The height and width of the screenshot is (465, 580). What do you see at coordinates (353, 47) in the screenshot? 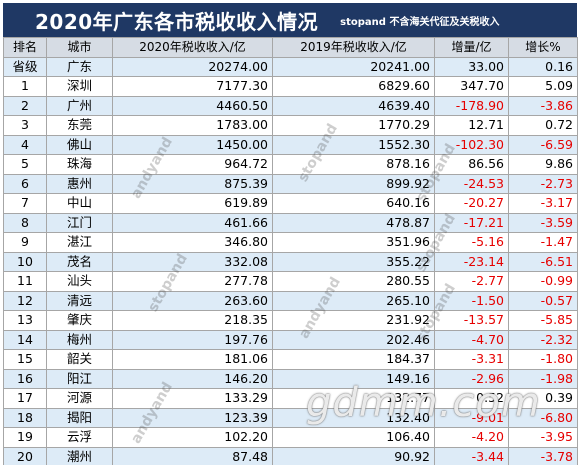
I see `header-revenue-2019: 2019年税收收入/亿` at bounding box center [353, 47].